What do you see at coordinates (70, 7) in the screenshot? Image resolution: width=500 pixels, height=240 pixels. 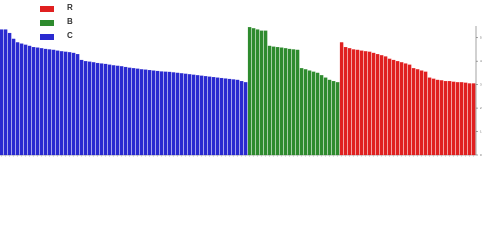 I see `legend-label: R` at bounding box center [70, 7].